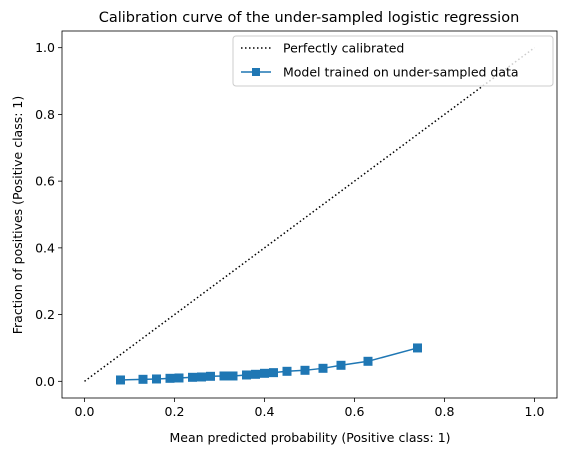  What do you see at coordinates (45, 114) in the screenshot?
I see `y-tick-label: 0.8` at bounding box center [45, 114].